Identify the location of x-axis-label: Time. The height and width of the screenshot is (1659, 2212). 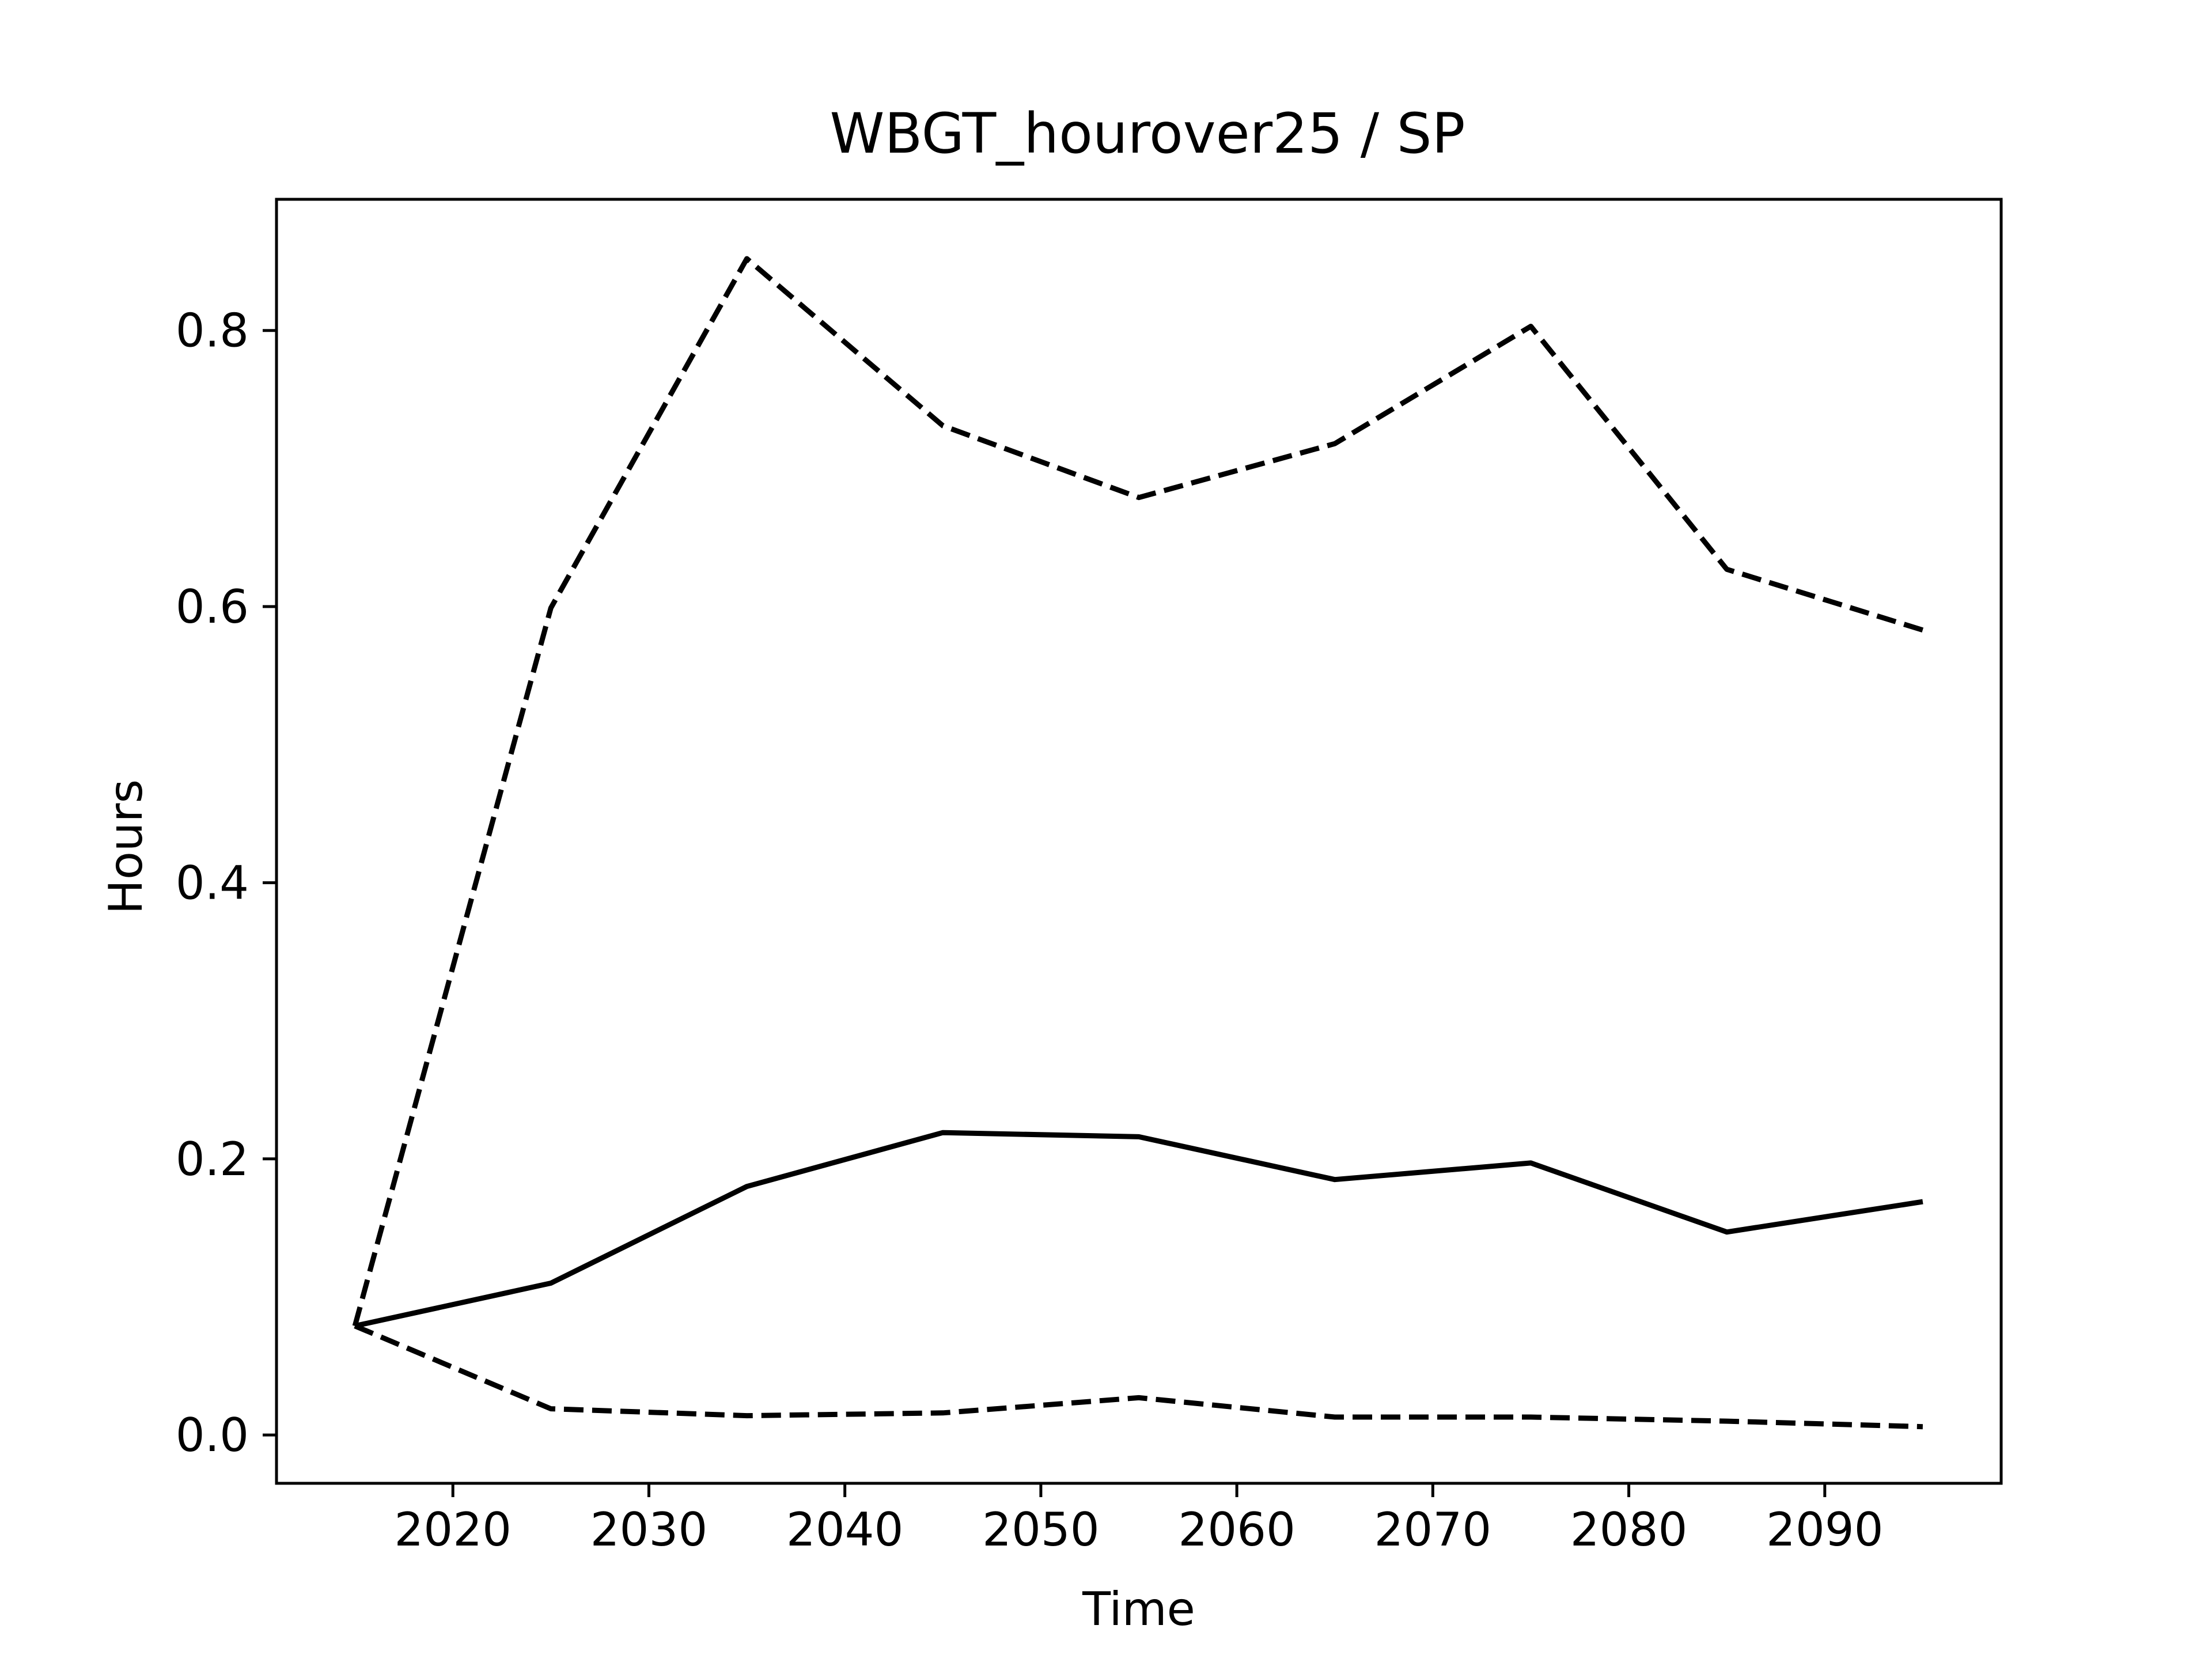
(1138, 1609).